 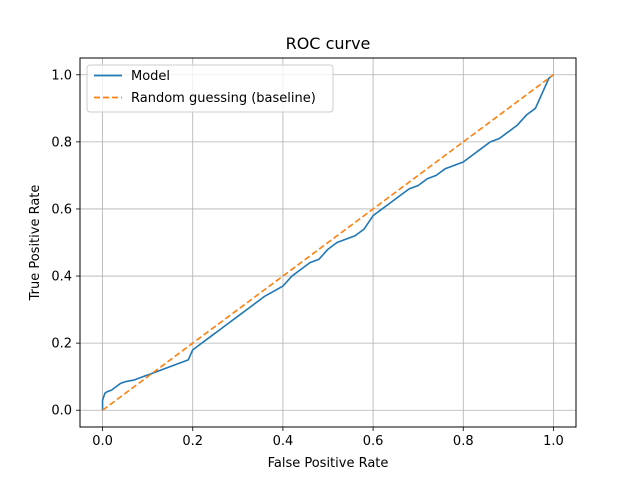 What do you see at coordinates (61, 209) in the screenshot?
I see `y-tick-label: 0.6` at bounding box center [61, 209].